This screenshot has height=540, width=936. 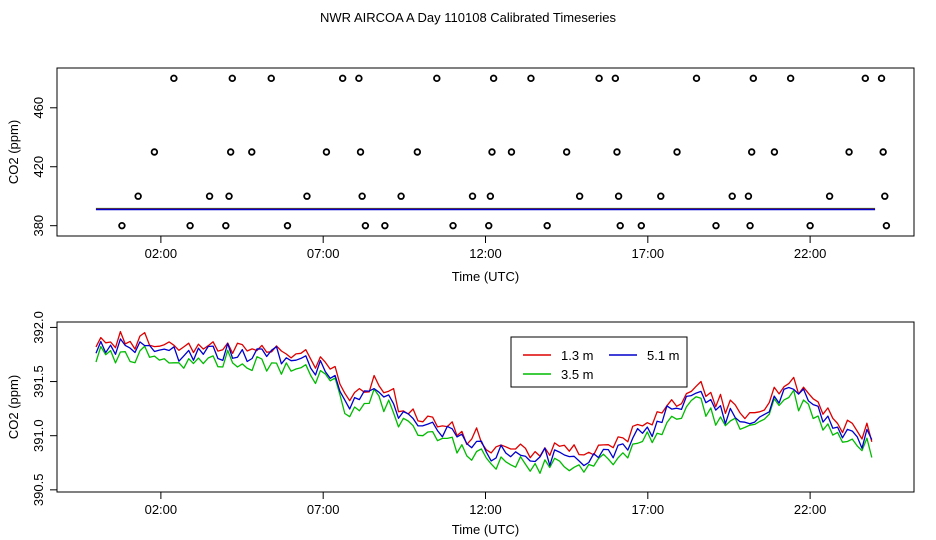 What do you see at coordinates (38, 167) in the screenshot?
I see `y-tick-label: 420` at bounding box center [38, 167].